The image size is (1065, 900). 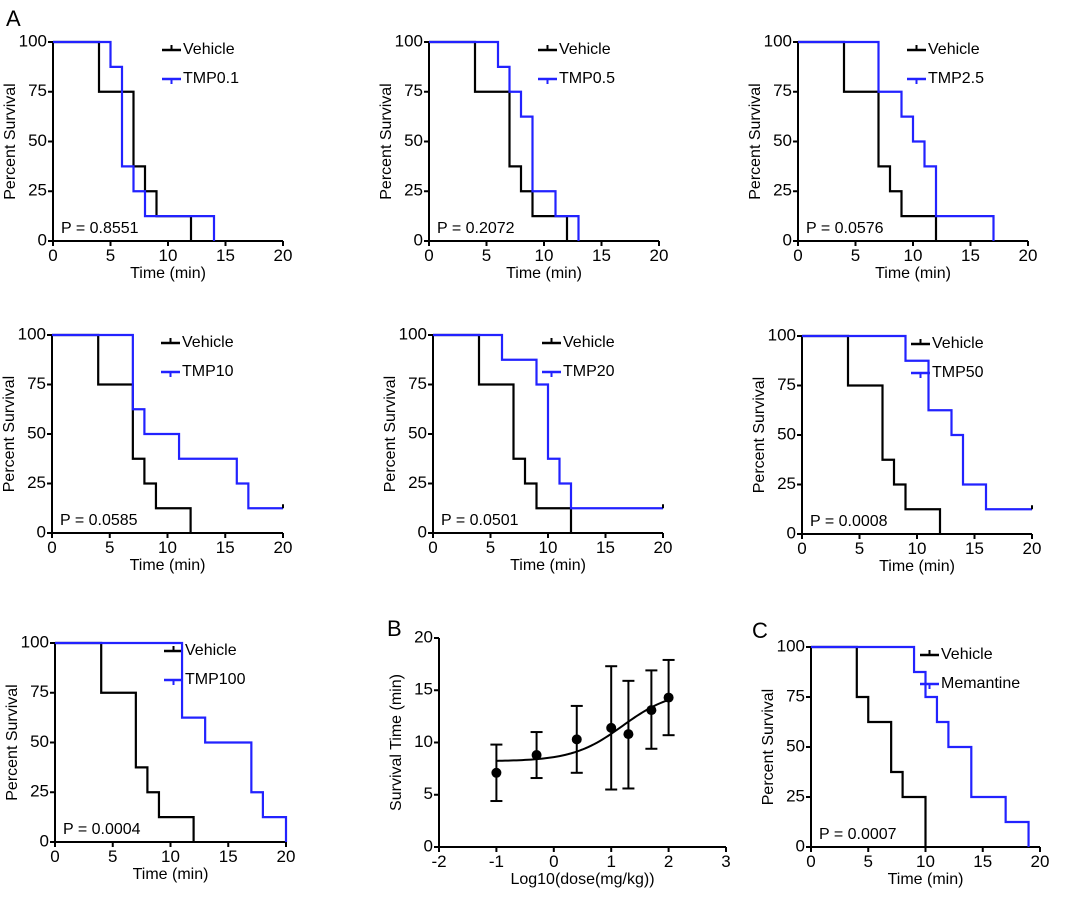 I want to click on legend-label: TMP2.5, so click(x=956, y=78).